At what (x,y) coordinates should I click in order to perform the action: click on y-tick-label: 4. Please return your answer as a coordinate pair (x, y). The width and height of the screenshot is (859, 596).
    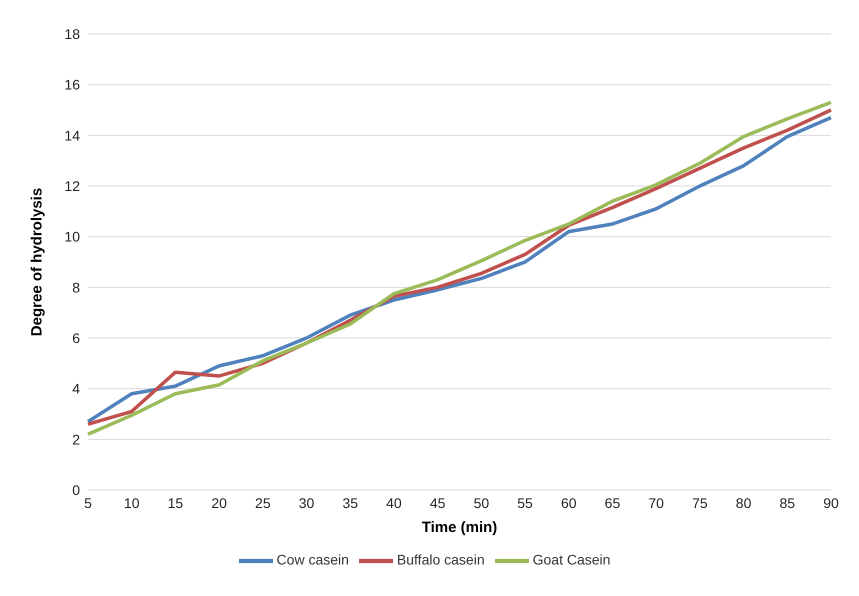
    Looking at the image, I should click on (76, 388).